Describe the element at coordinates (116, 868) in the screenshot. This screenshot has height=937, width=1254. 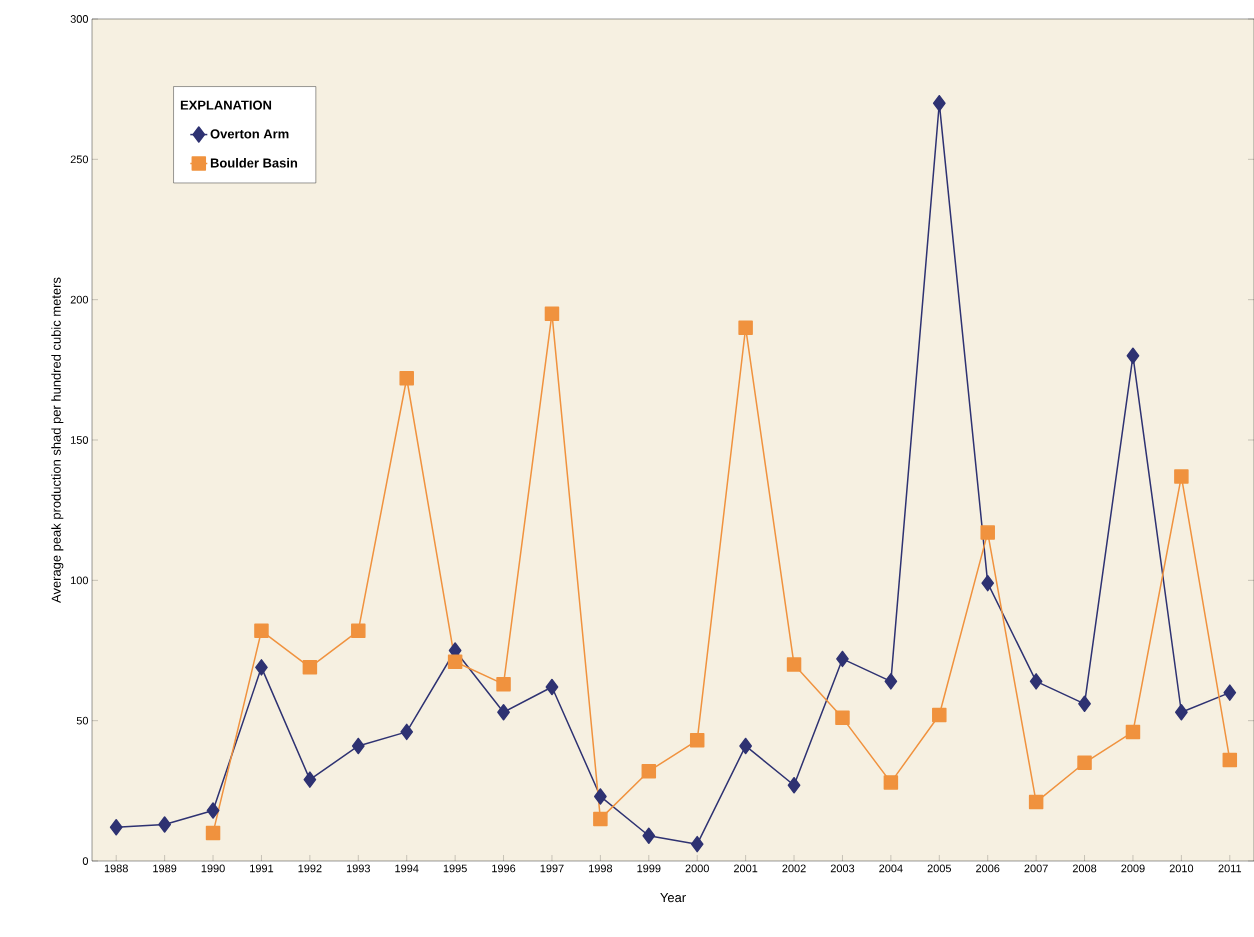
I see `x-tick-label: 1988` at that location.